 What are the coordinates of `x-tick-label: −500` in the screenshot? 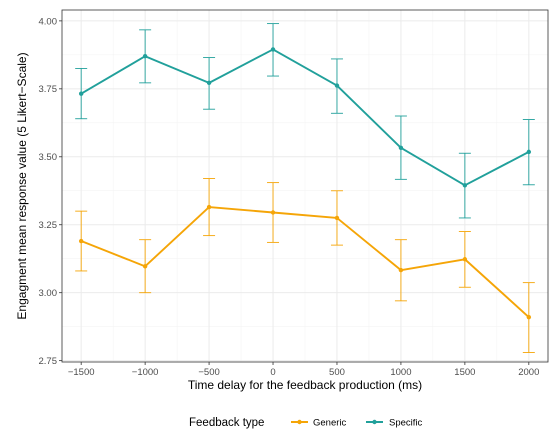 It's located at (208, 372).